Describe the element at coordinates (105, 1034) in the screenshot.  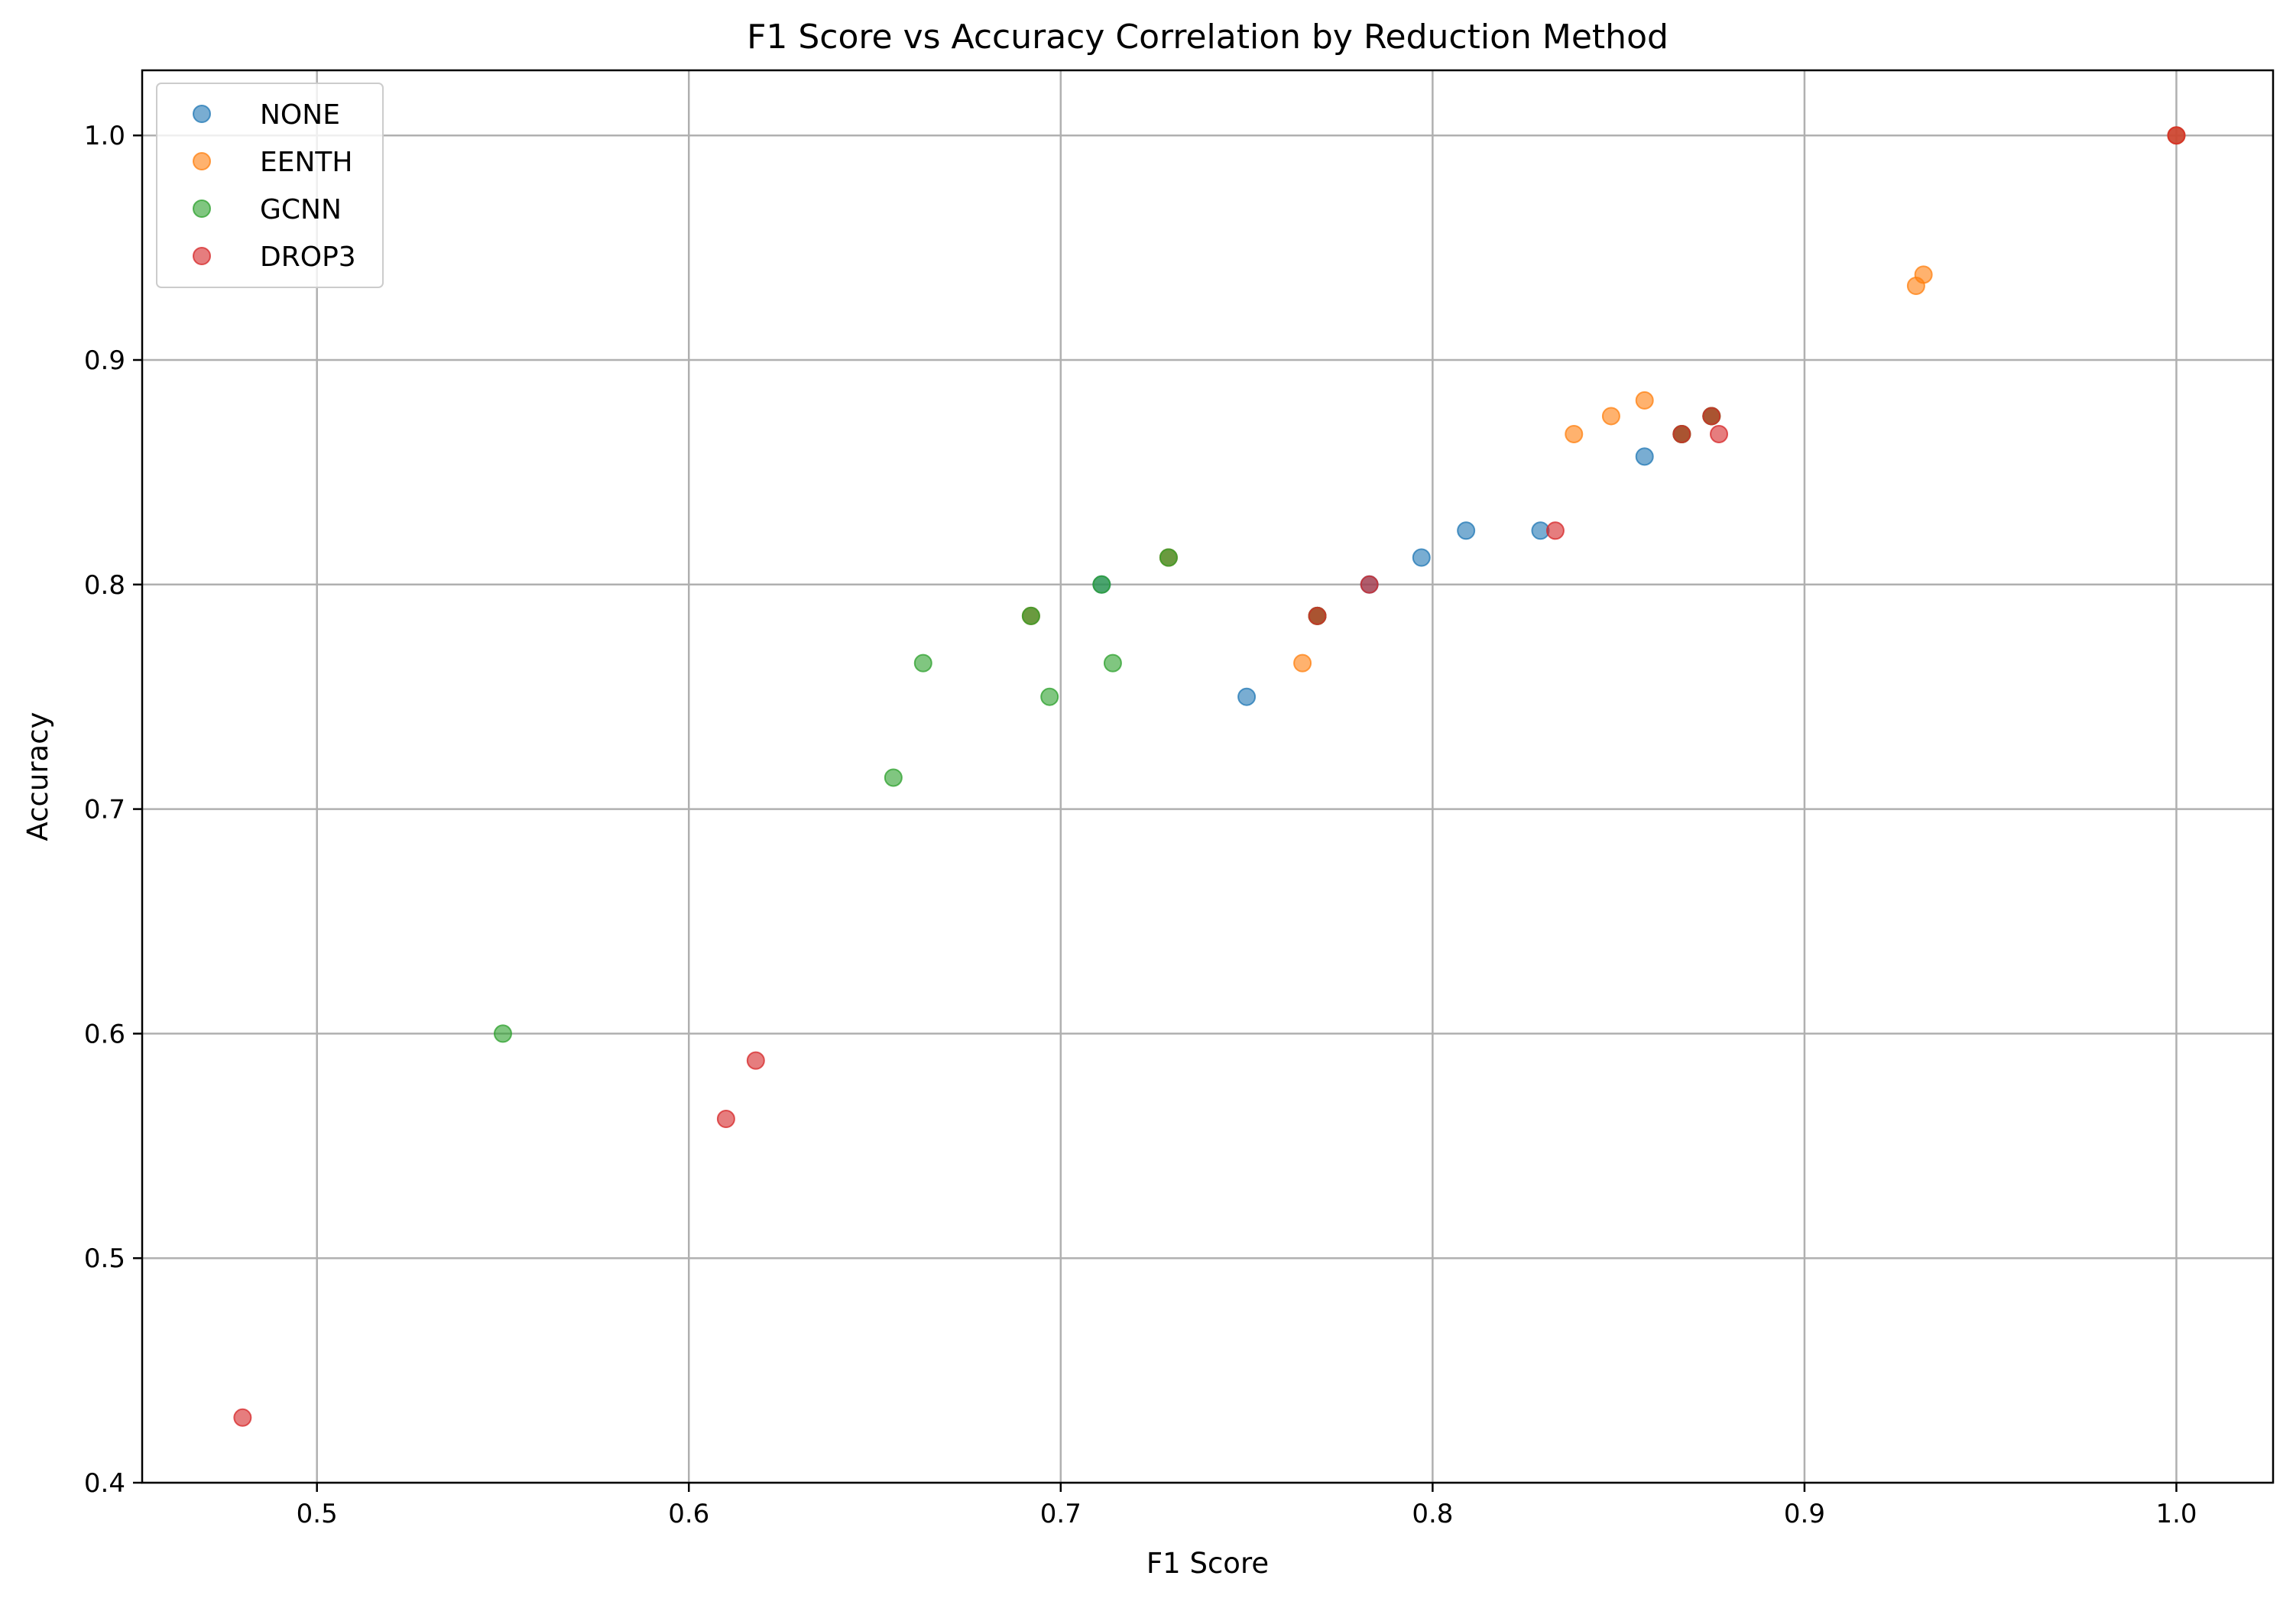
I see `y-tick-label: 0.6` at that location.